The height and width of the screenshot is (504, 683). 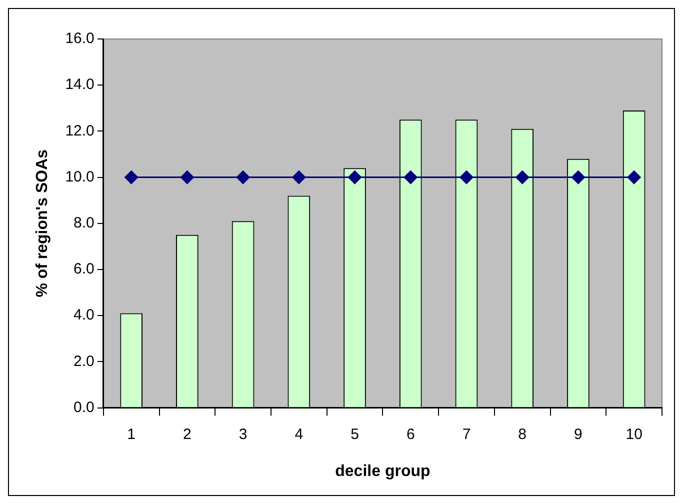 What do you see at coordinates (354, 434) in the screenshot?
I see `x-tick-label: 5` at bounding box center [354, 434].